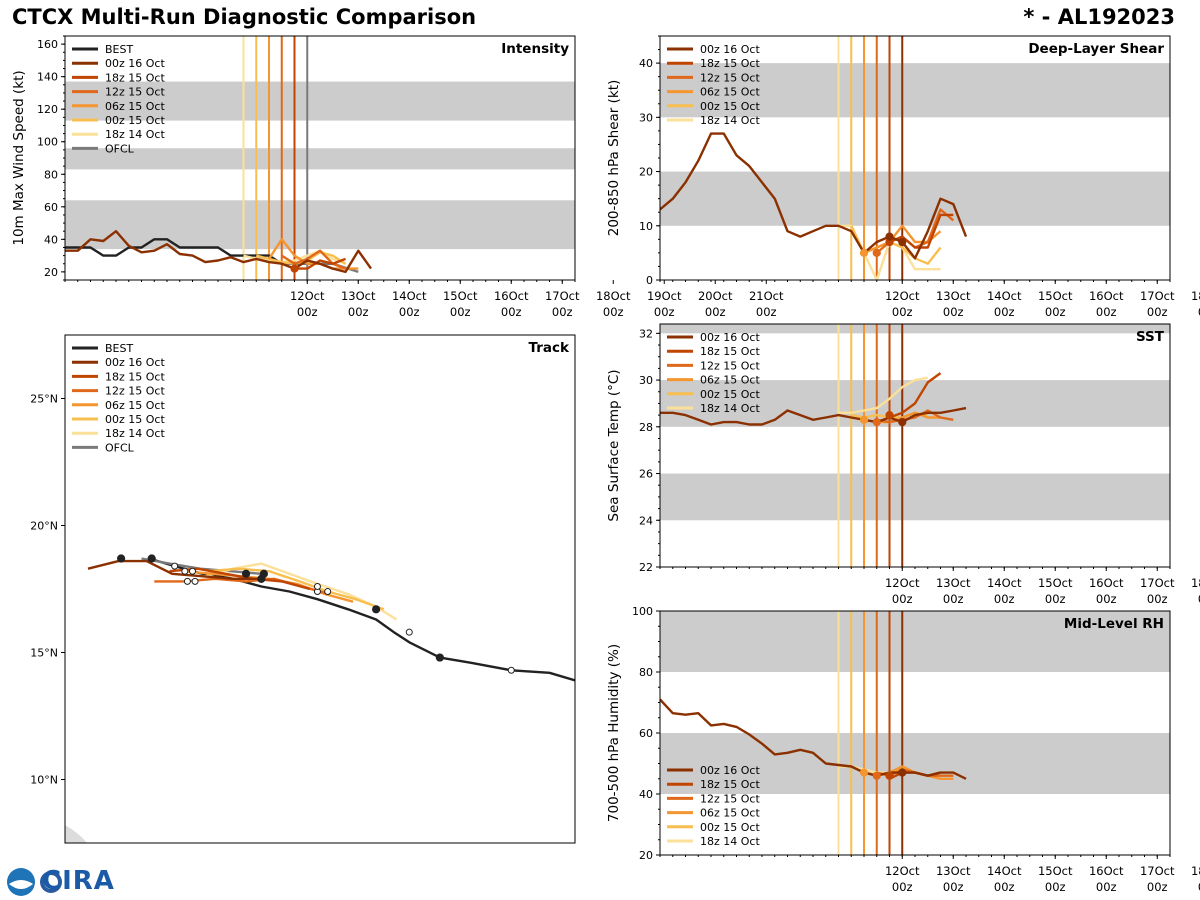 This screenshot has width=1200, height=900. Describe the element at coordinates (953, 887) in the screenshot. I see `rh-xtick-label-1-hour: 00z` at that location.